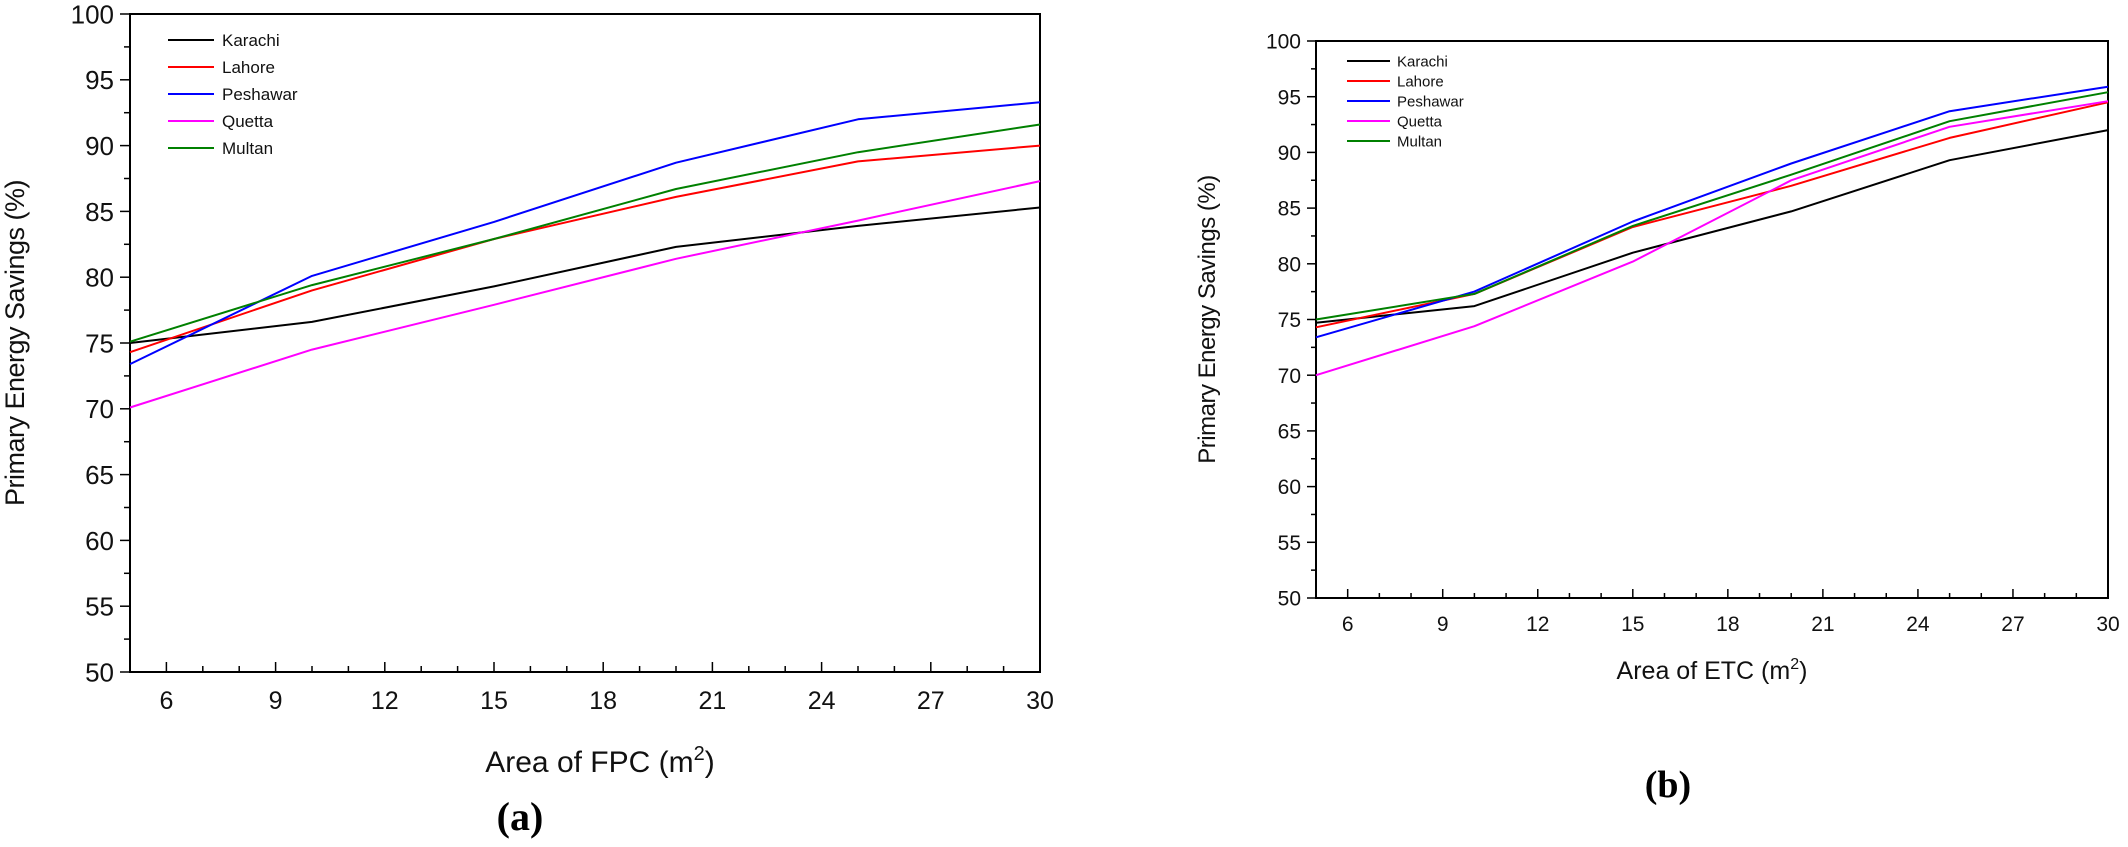  I want to click on x-axis-label: Area of ETC (m2), so click(1712, 670).